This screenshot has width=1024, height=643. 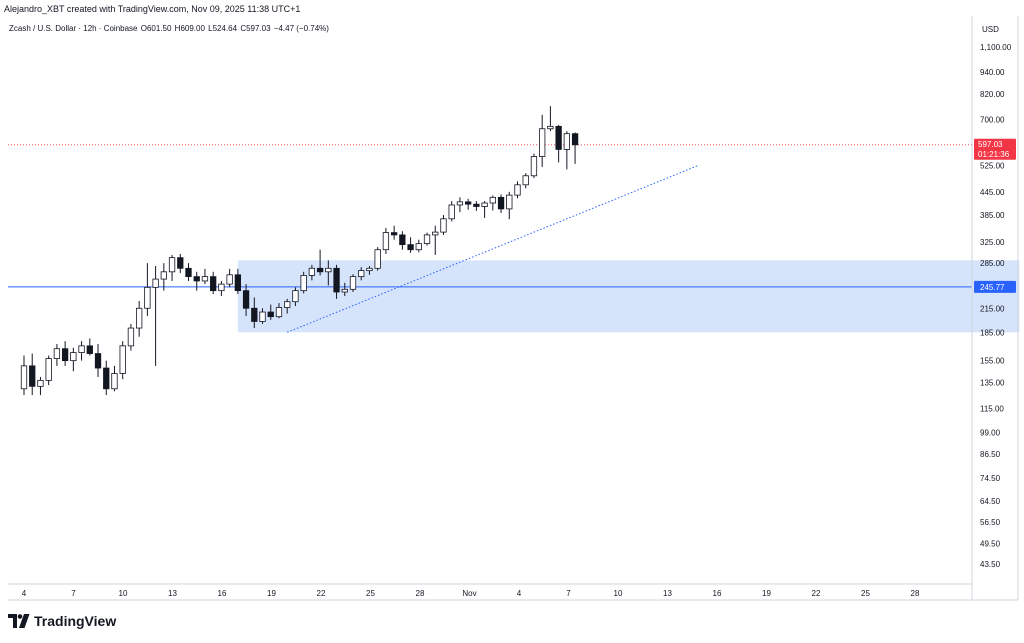 What do you see at coordinates (992, 332) in the screenshot?
I see `y-tick-label: 185.00` at bounding box center [992, 332].